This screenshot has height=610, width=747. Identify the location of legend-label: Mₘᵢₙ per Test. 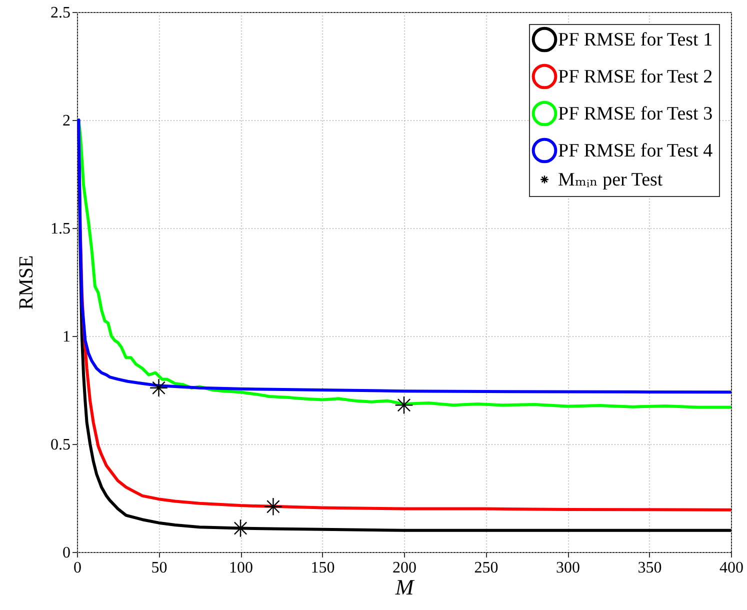
(611, 180).